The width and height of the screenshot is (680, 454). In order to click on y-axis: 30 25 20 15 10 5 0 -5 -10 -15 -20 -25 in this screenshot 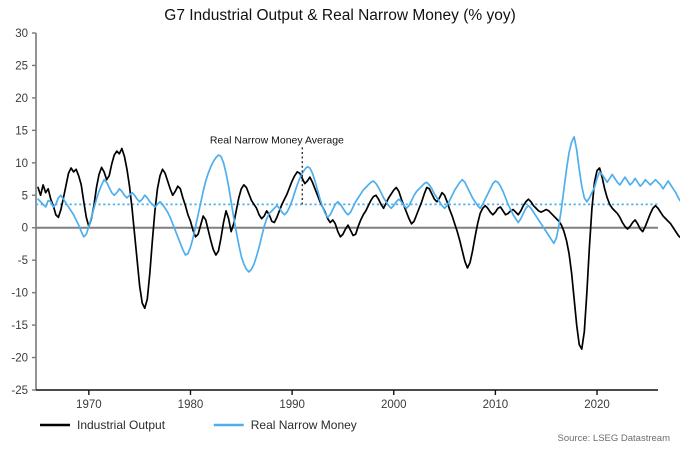, I will do `click(24, 212)`.